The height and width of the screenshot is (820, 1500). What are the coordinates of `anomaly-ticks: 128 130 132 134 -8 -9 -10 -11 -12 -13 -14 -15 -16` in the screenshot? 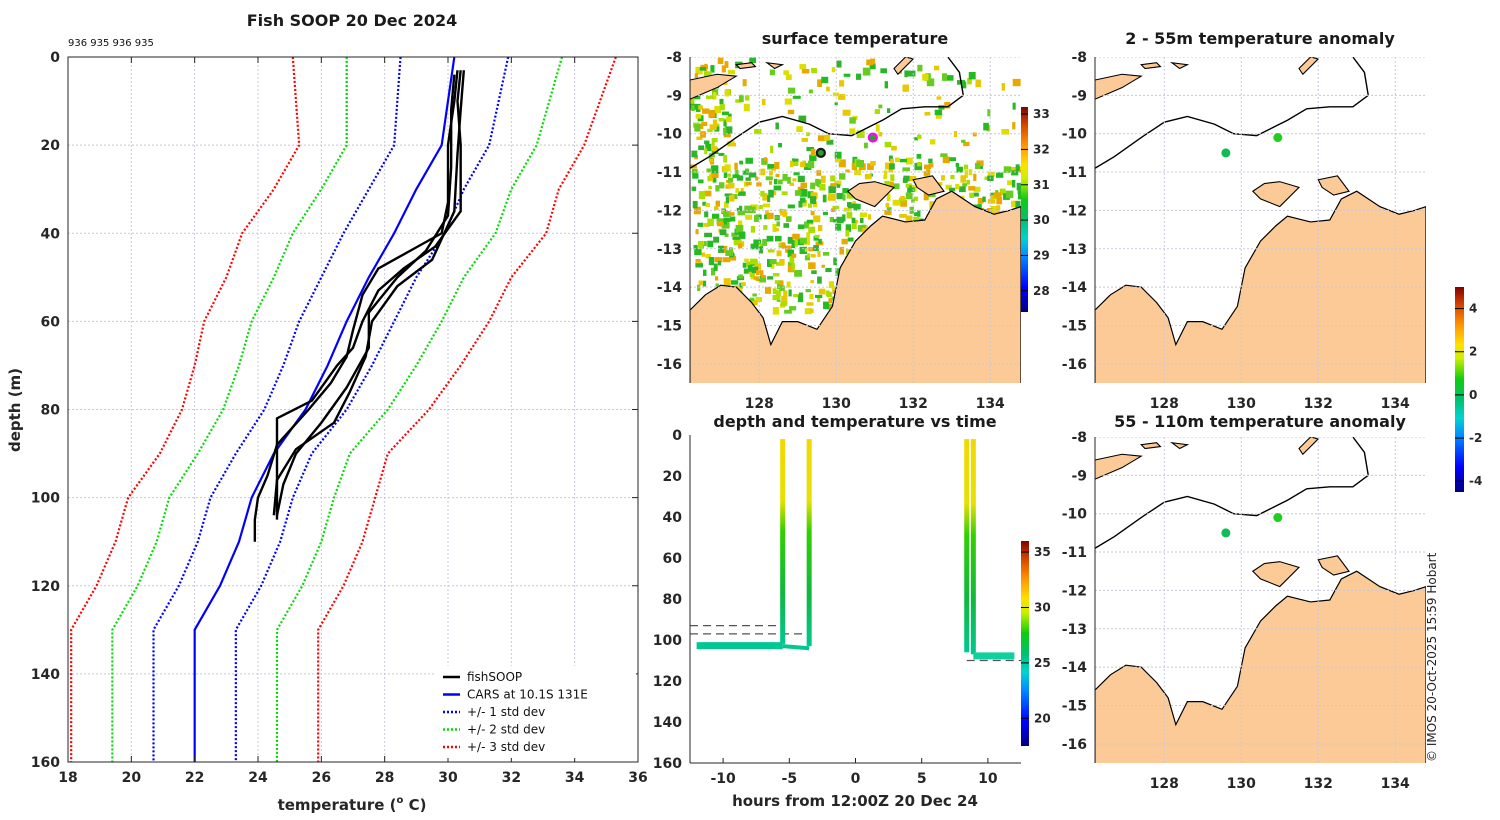 It's located at (1236, 231).